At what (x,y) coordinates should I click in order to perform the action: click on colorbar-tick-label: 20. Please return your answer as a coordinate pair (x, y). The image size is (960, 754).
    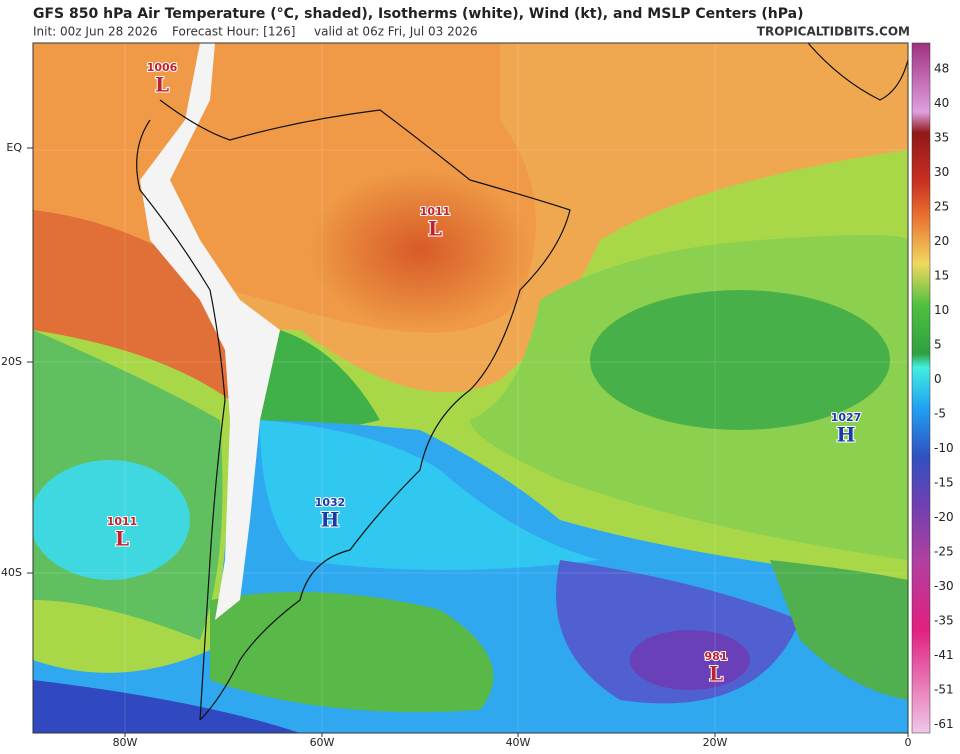
    Looking at the image, I should click on (941, 241).